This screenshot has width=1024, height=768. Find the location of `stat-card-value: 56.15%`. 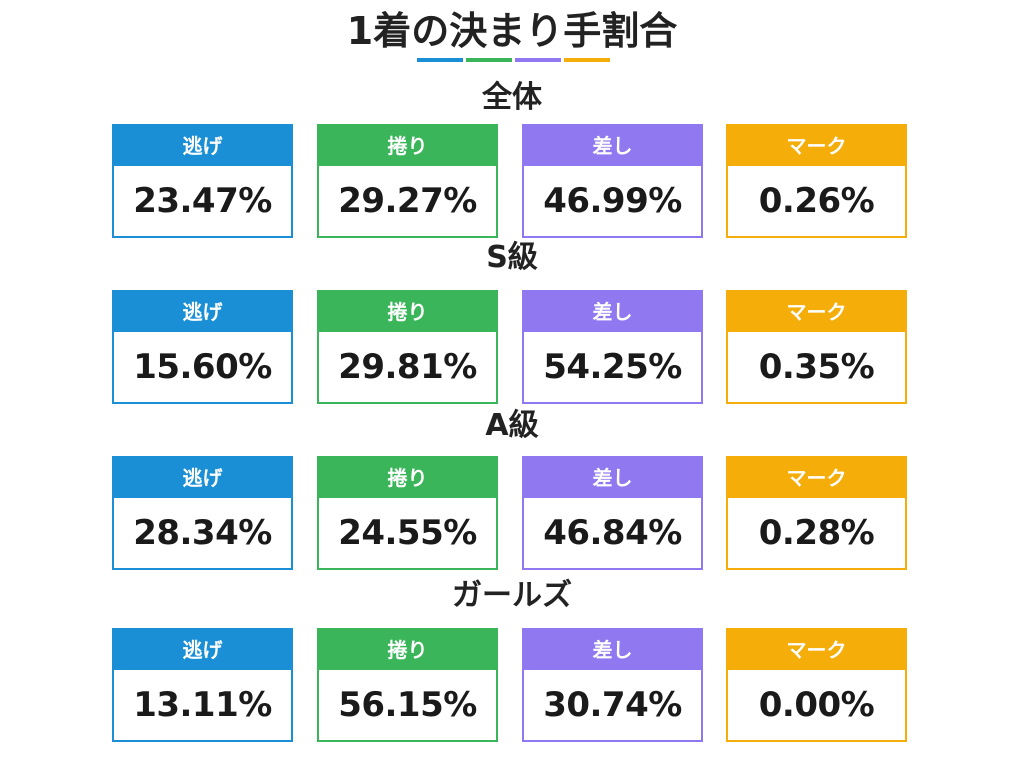

stat-card-value: 56.15% is located at coordinates (407, 705).